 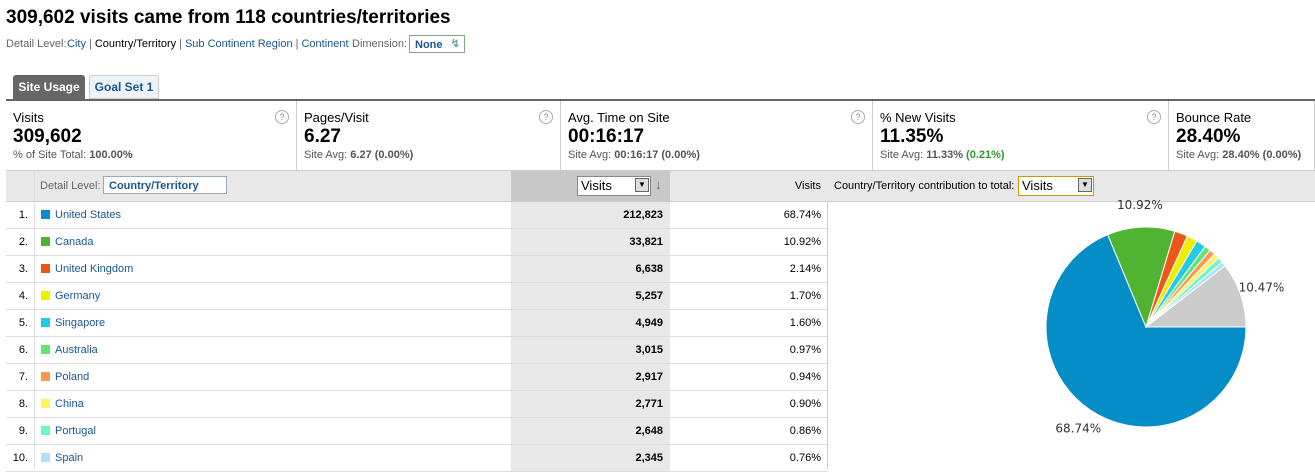 I want to click on metric-sub-value: 28.40%, so click(x=1241, y=155).